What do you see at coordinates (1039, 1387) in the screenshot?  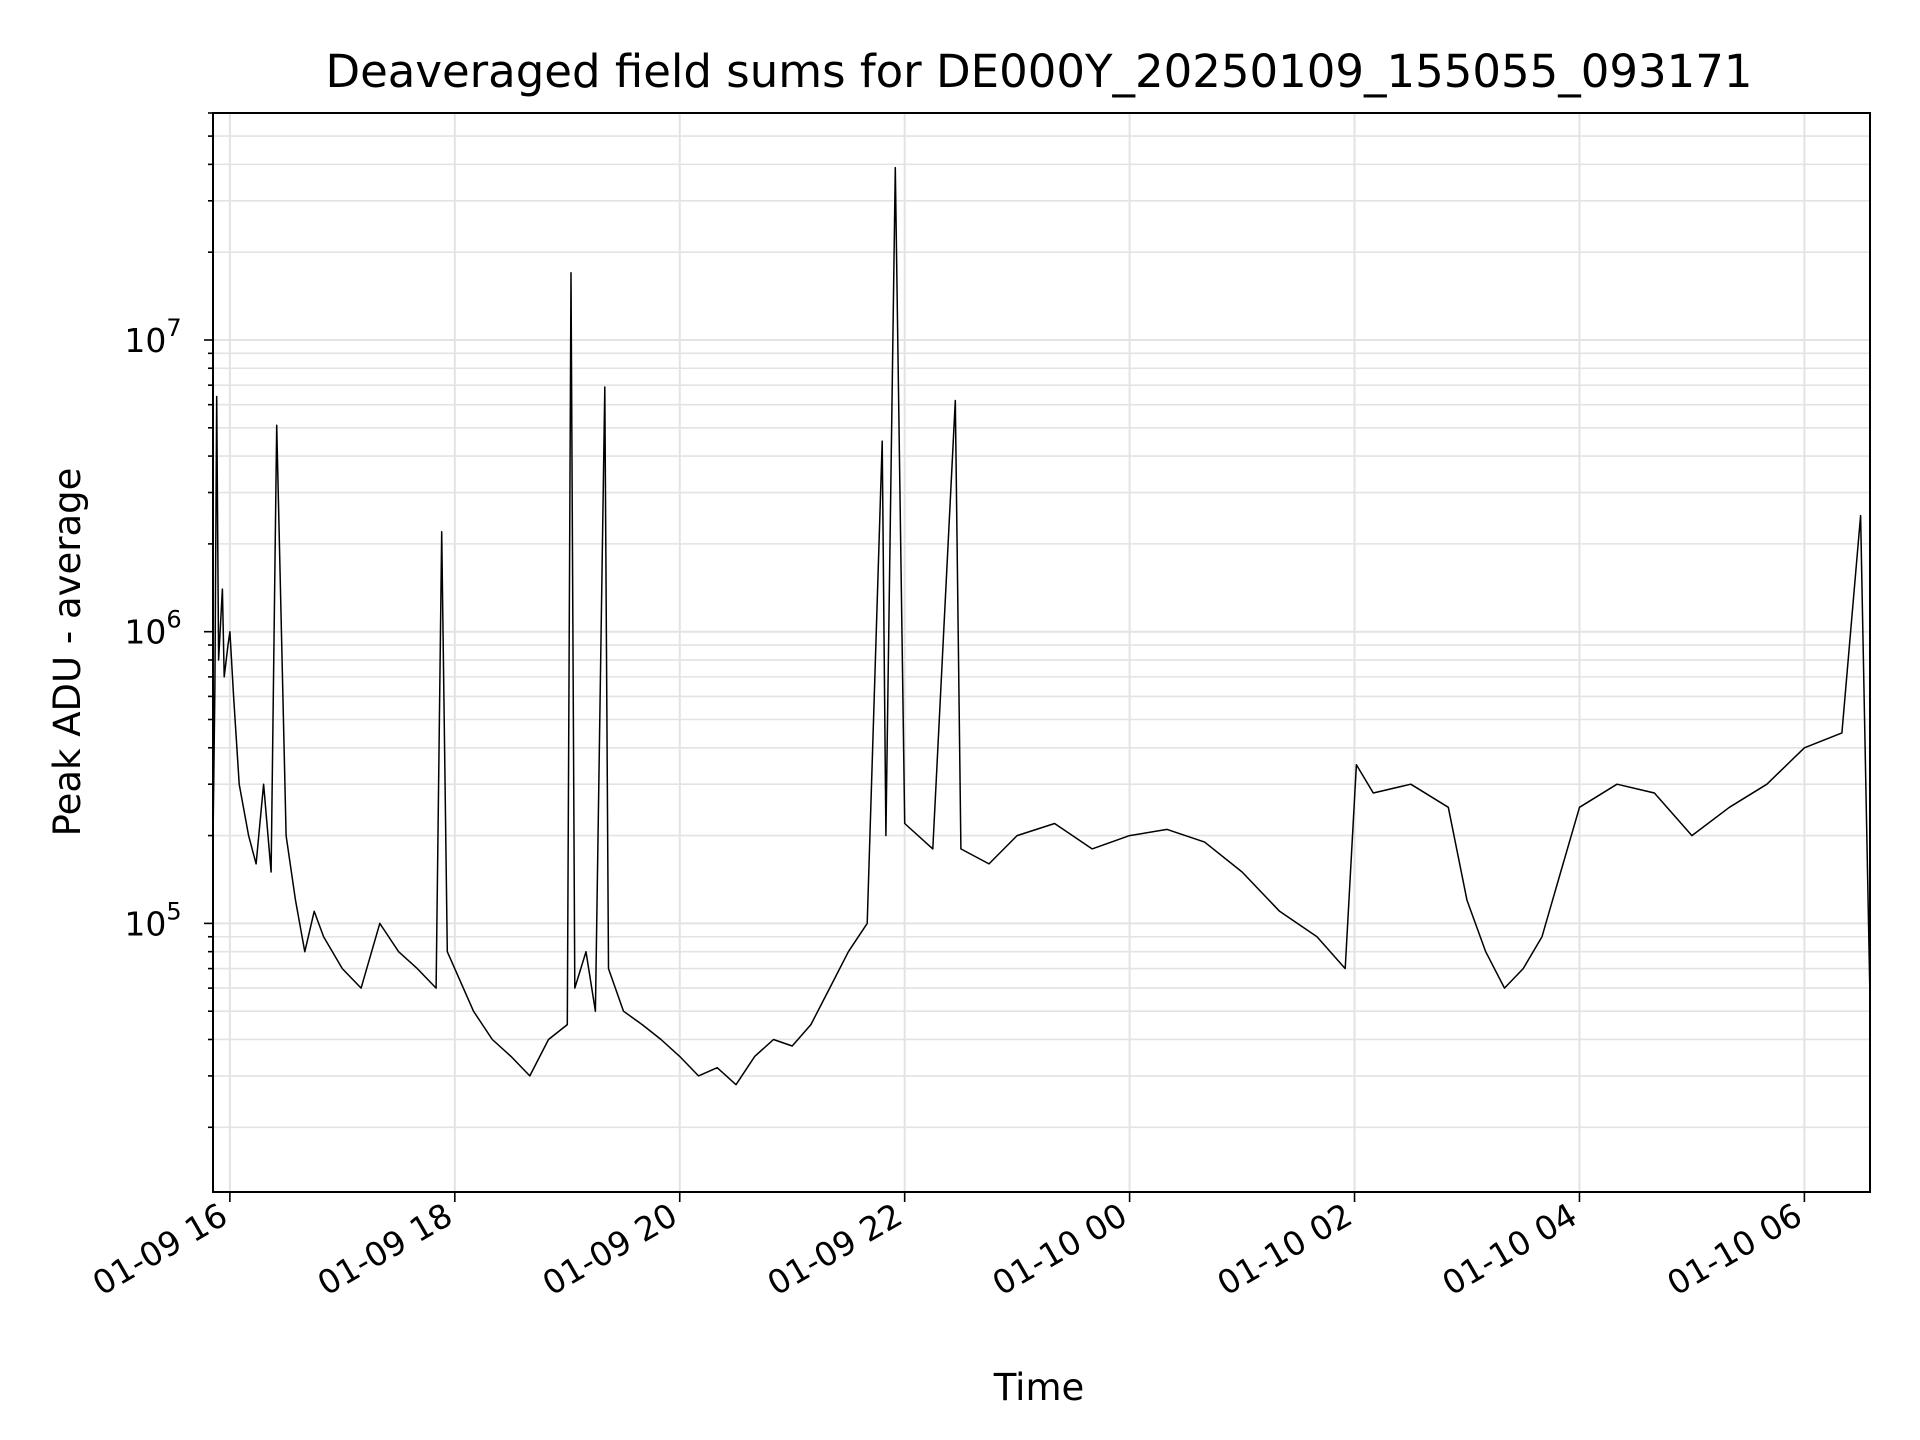 I see `x-axis-label: Time` at bounding box center [1039, 1387].